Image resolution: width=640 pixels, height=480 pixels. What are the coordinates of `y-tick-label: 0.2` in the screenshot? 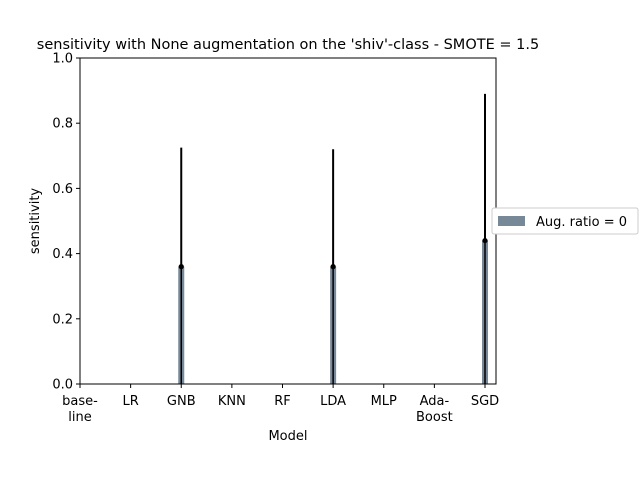 It's located at (62, 319).